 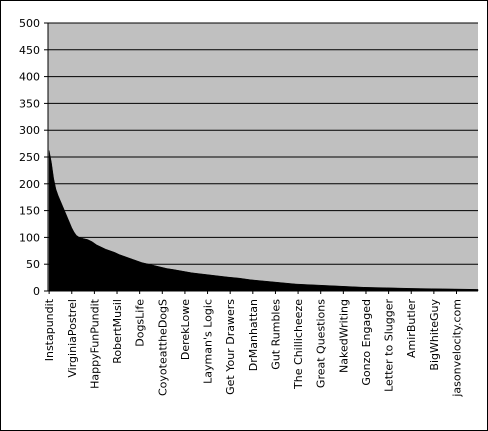 What do you see at coordinates (208, 341) in the screenshot?
I see `x-tick-label: Layman's Logic` at bounding box center [208, 341].